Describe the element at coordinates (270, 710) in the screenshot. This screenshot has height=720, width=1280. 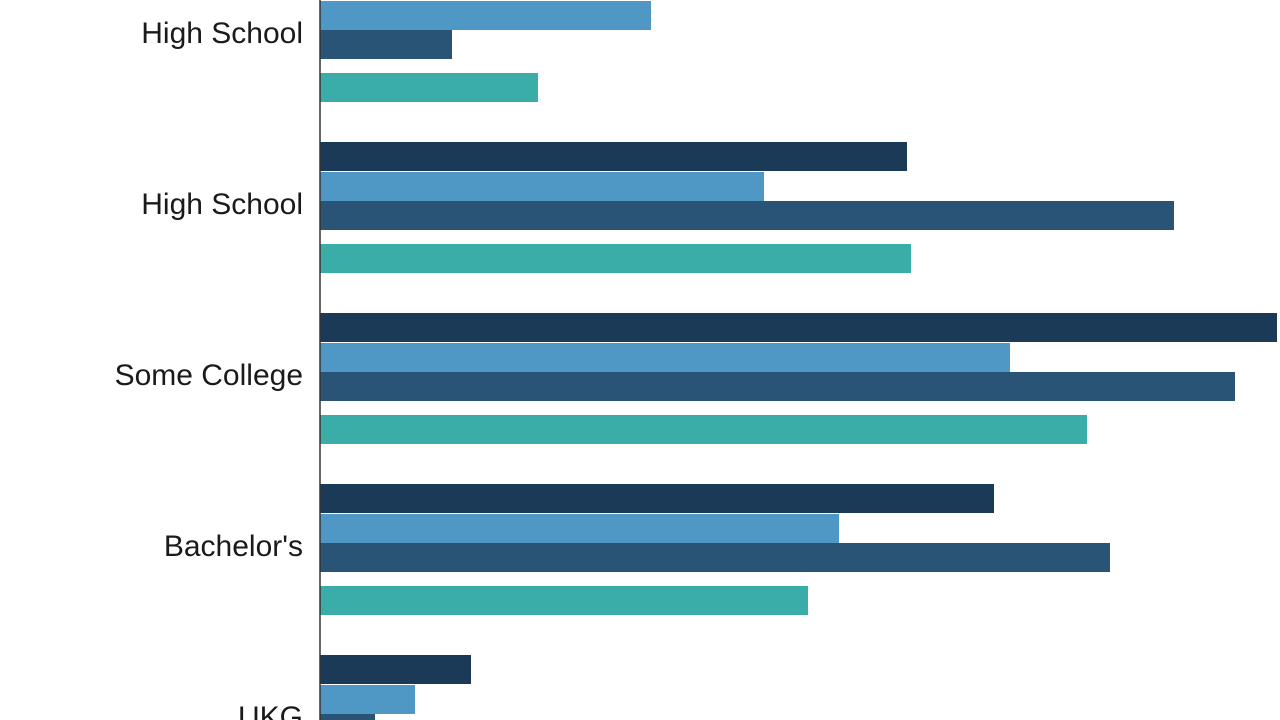
I see `y-tick-label: UKG` at that location.